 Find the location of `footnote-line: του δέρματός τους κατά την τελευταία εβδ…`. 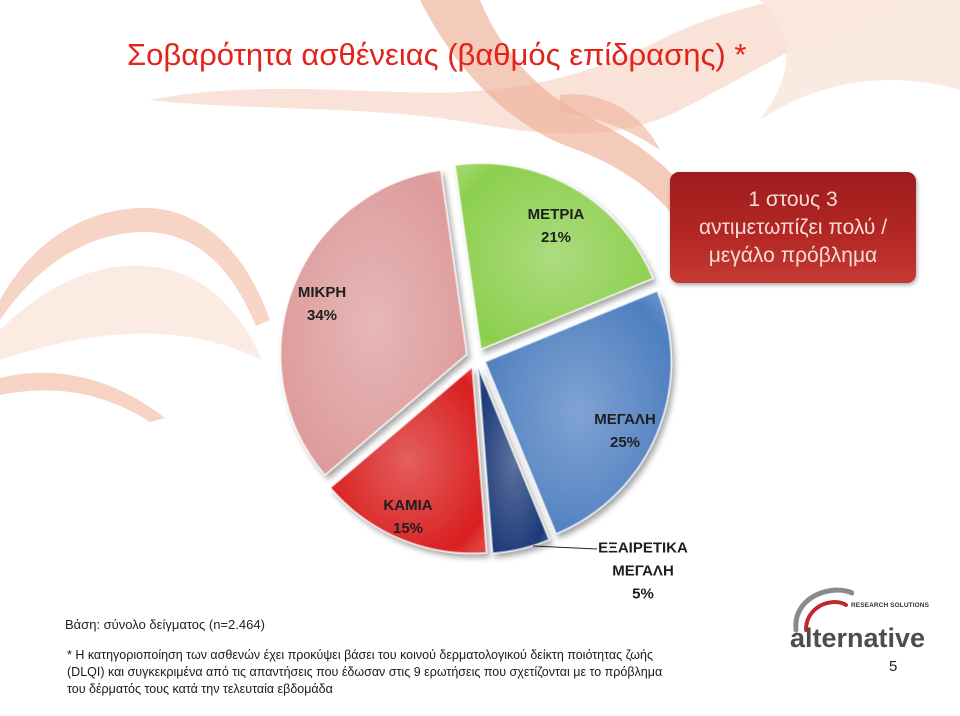

footnote-line: του δέρματός τους κατά την τελευταία εβδ… is located at coordinates (200, 689).